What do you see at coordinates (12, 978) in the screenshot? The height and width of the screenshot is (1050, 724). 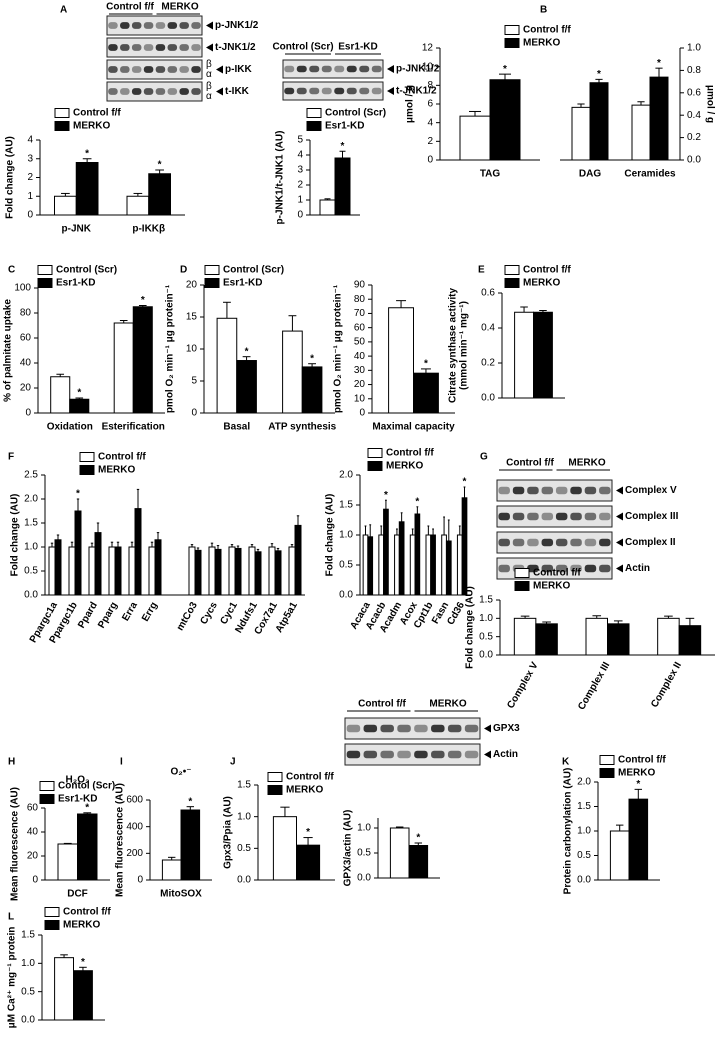 I see `y-axis-label: μM Ca²⁺ mg⁻¹ protein` at bounding box center [12, 978].